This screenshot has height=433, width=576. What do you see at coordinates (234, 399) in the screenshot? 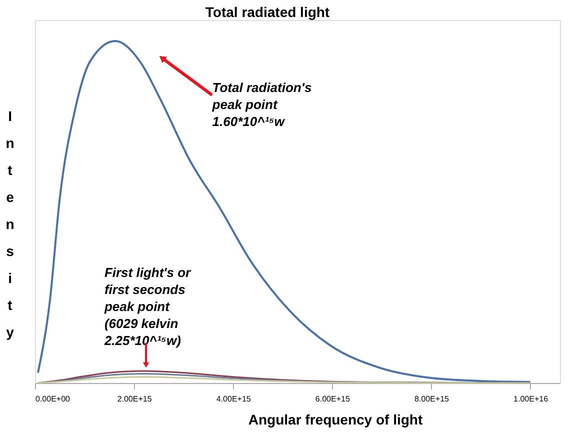
I see `x-tick-label: 4.00E+15` at bounding box center [234, 399].